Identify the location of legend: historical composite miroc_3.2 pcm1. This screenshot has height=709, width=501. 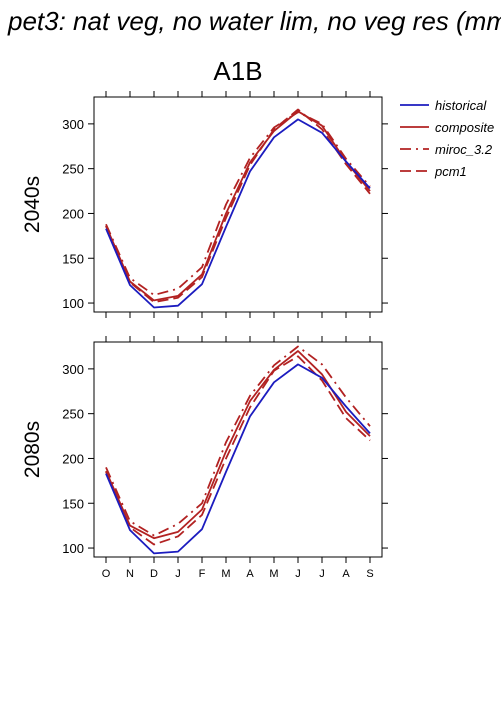
(447, 138).